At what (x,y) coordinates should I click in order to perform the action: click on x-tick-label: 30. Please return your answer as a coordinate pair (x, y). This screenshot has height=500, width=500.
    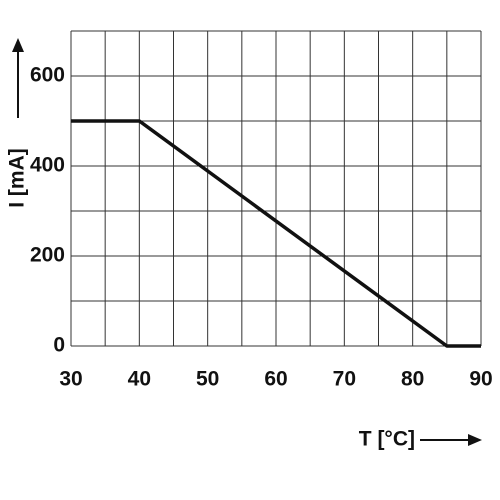
    Looking at the image, I should click on (70, 379).